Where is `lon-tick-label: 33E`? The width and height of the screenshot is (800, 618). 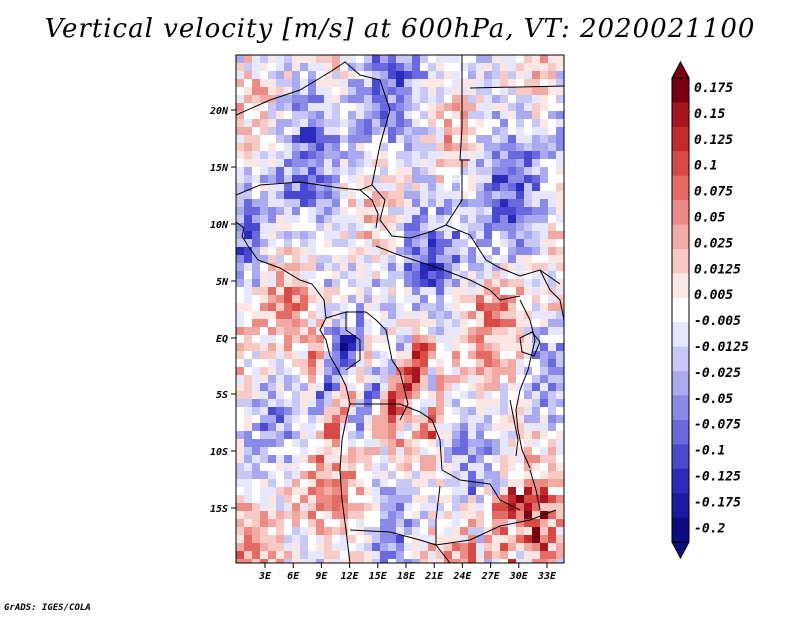 lon-tick-label: 33E is located at coordinates (547, 576).